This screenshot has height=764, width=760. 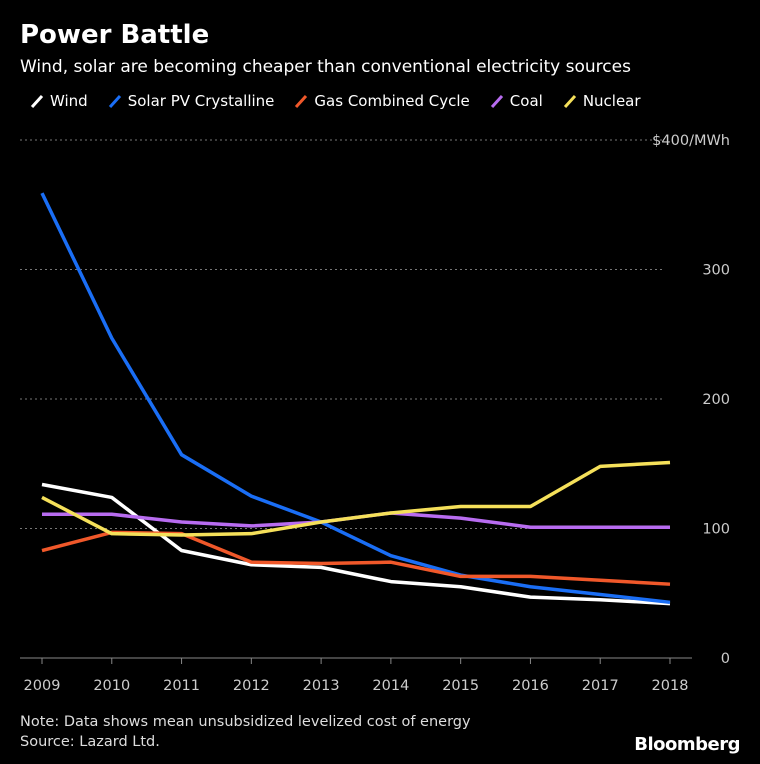 I want to click on y-tick-label: 100, so click(x=716, y=530).